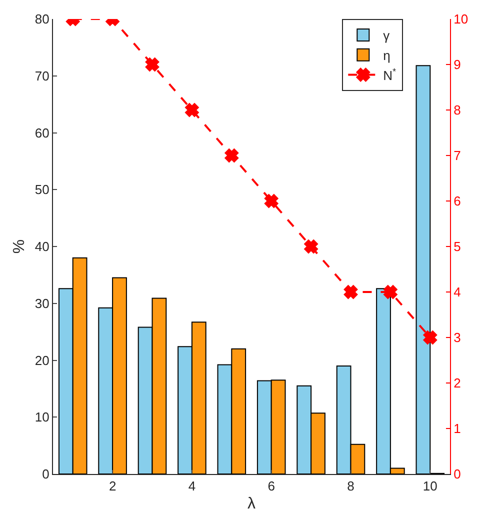 The width and height of the screenshot is (480, 521). Describe the element at coordinates (457, 156) in the screenshot. I see `y2-tick-label: 7` at that location.